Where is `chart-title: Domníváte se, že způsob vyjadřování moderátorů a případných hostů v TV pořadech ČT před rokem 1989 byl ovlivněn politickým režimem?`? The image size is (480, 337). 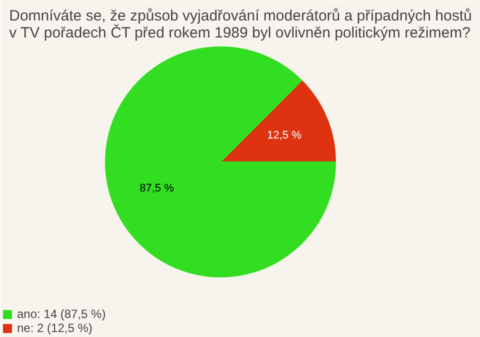 chart-title: Domníváte se, že způsob vyjadřování moderátorů a případných hostů v TV pořadech ČT před rokem 1989 byl ovlivněn politickým režimem? is located at coordinates (240, 25).